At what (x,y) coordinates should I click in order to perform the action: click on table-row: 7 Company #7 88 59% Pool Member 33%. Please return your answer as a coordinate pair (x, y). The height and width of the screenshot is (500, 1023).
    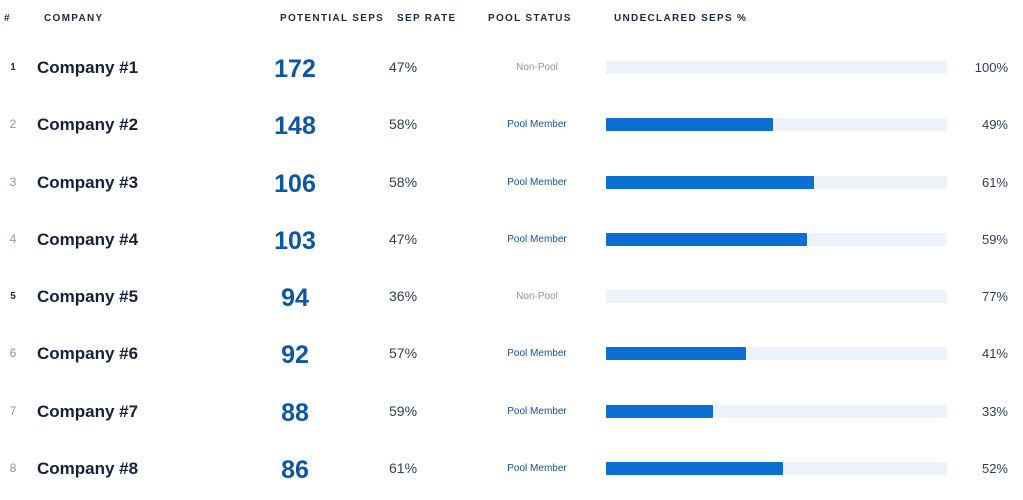
    Looking at the image, I should click on (511, 411).